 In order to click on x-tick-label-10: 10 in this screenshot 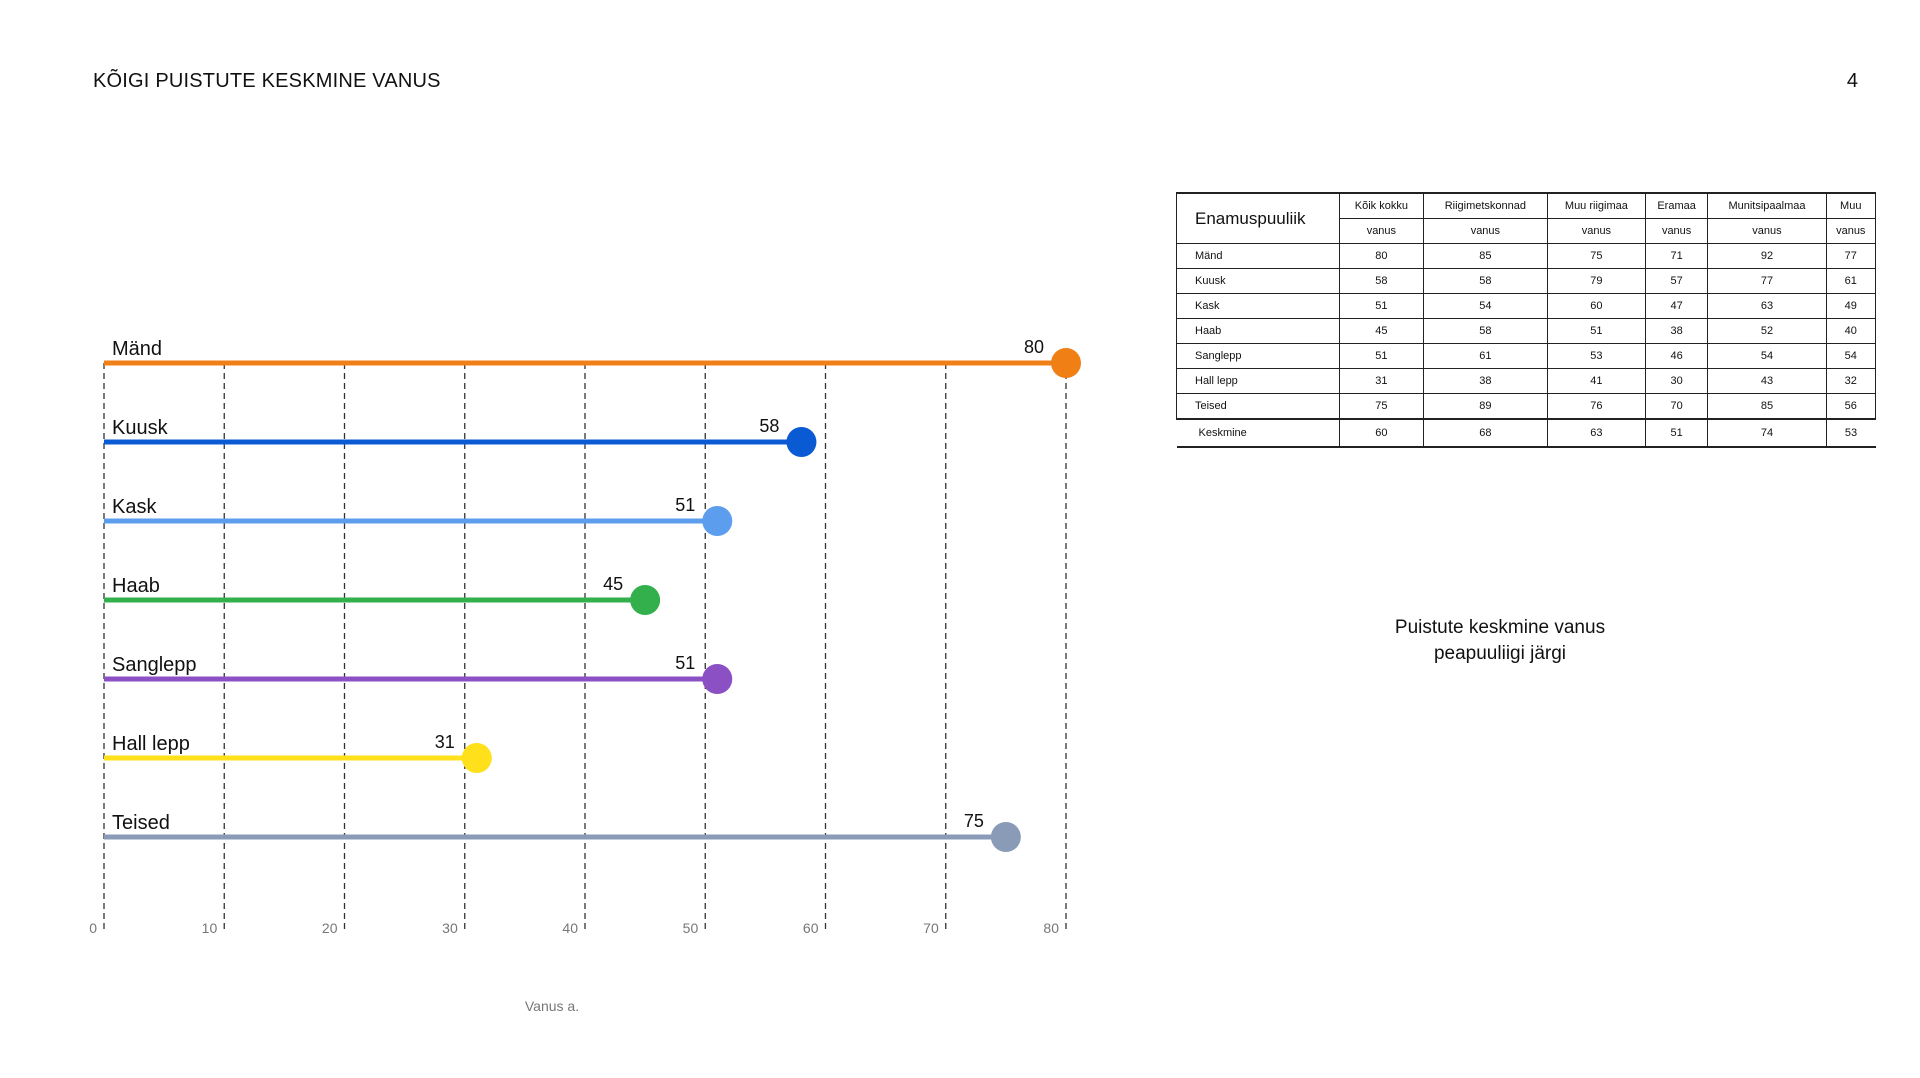, I will do `click(210, 928)`.